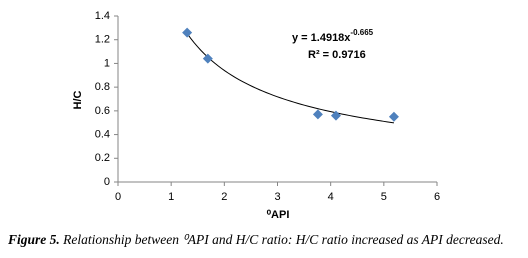 This screenshot has width=528, height=258. Describe the element at coordinates (102, 158) in the screenshot. I see `y-tick-label: 0.2` at that location.